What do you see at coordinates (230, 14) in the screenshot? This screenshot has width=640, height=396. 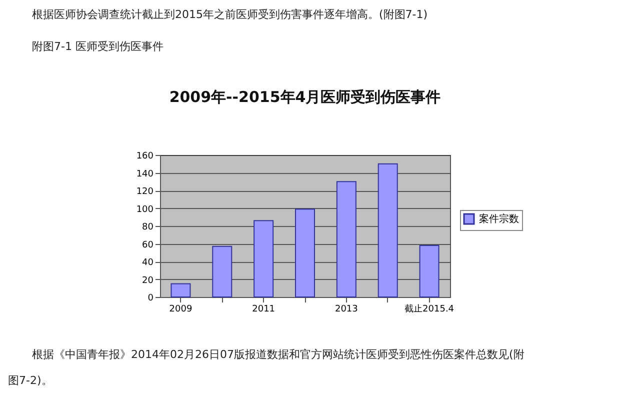 I see `text: 根据医师协会调查统计截止到2015年之前医师受到伤害事件逐年增高。(附图7-1)` at bounding box center [230, 14].